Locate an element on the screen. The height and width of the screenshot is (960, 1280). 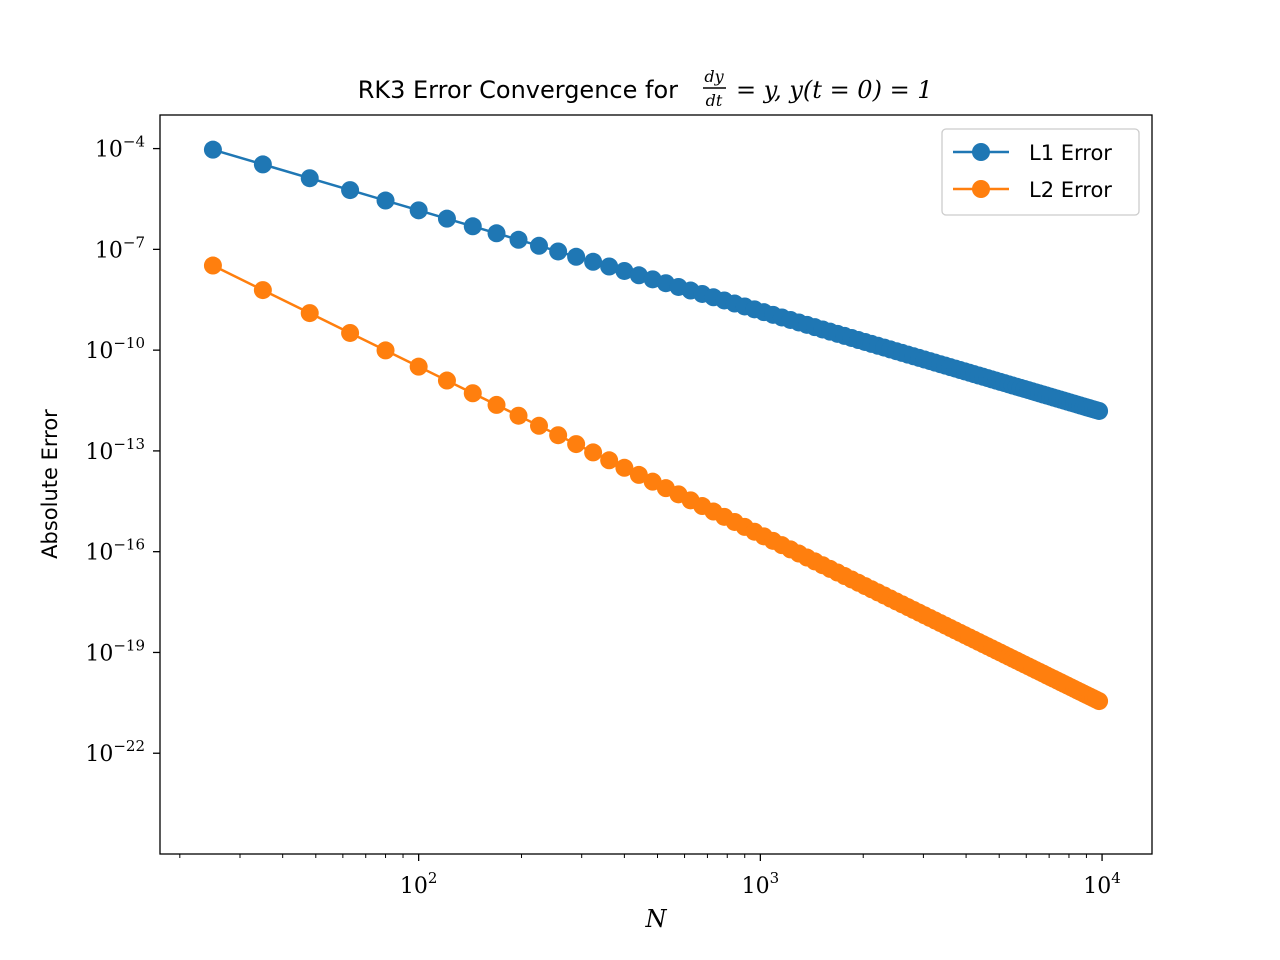
legend-box is located at coordinates (1040, 172).